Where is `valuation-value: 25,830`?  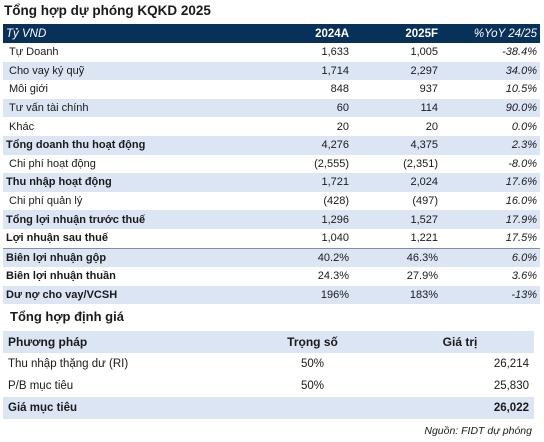
valuation-value: 25,830 is located at coordinates (511, 386).